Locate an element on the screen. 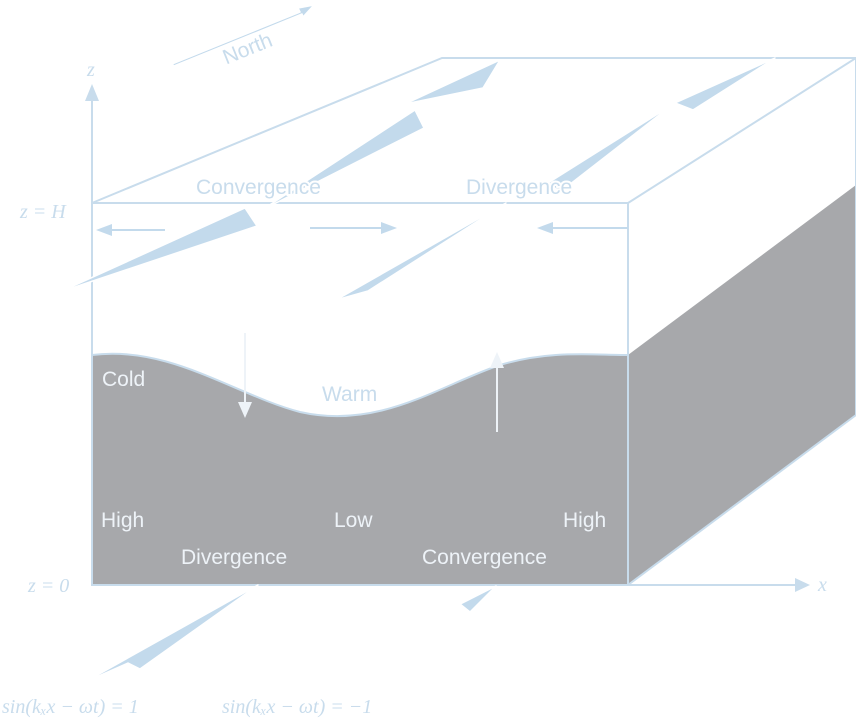  z-top-label: z = H is located at coordinates (43, 212).